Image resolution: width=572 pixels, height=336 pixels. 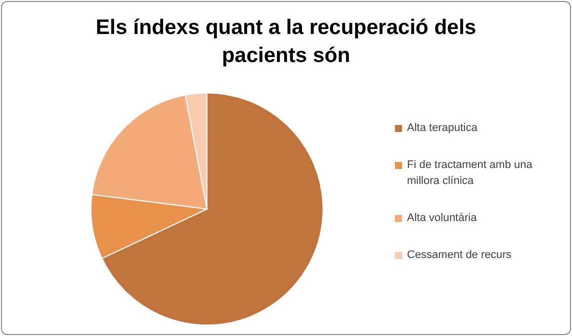 I want to click on chart-title: Els índexs quant a la recuperació dels pacients són, so click(x=286, y=42).